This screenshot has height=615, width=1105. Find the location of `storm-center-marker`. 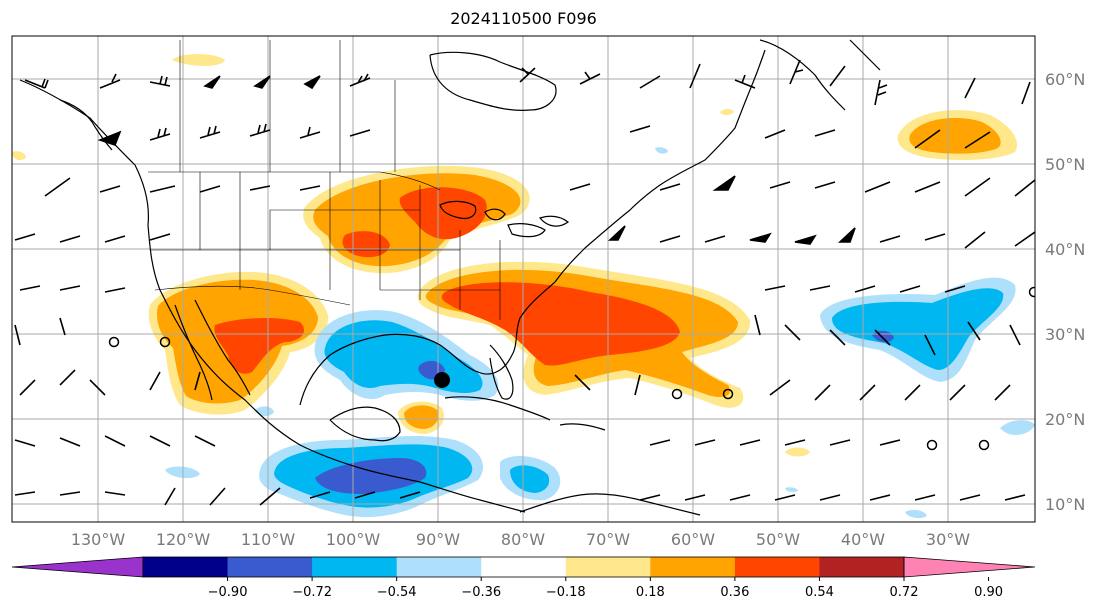

storm-center-marker is located at coordinates (442, 380).